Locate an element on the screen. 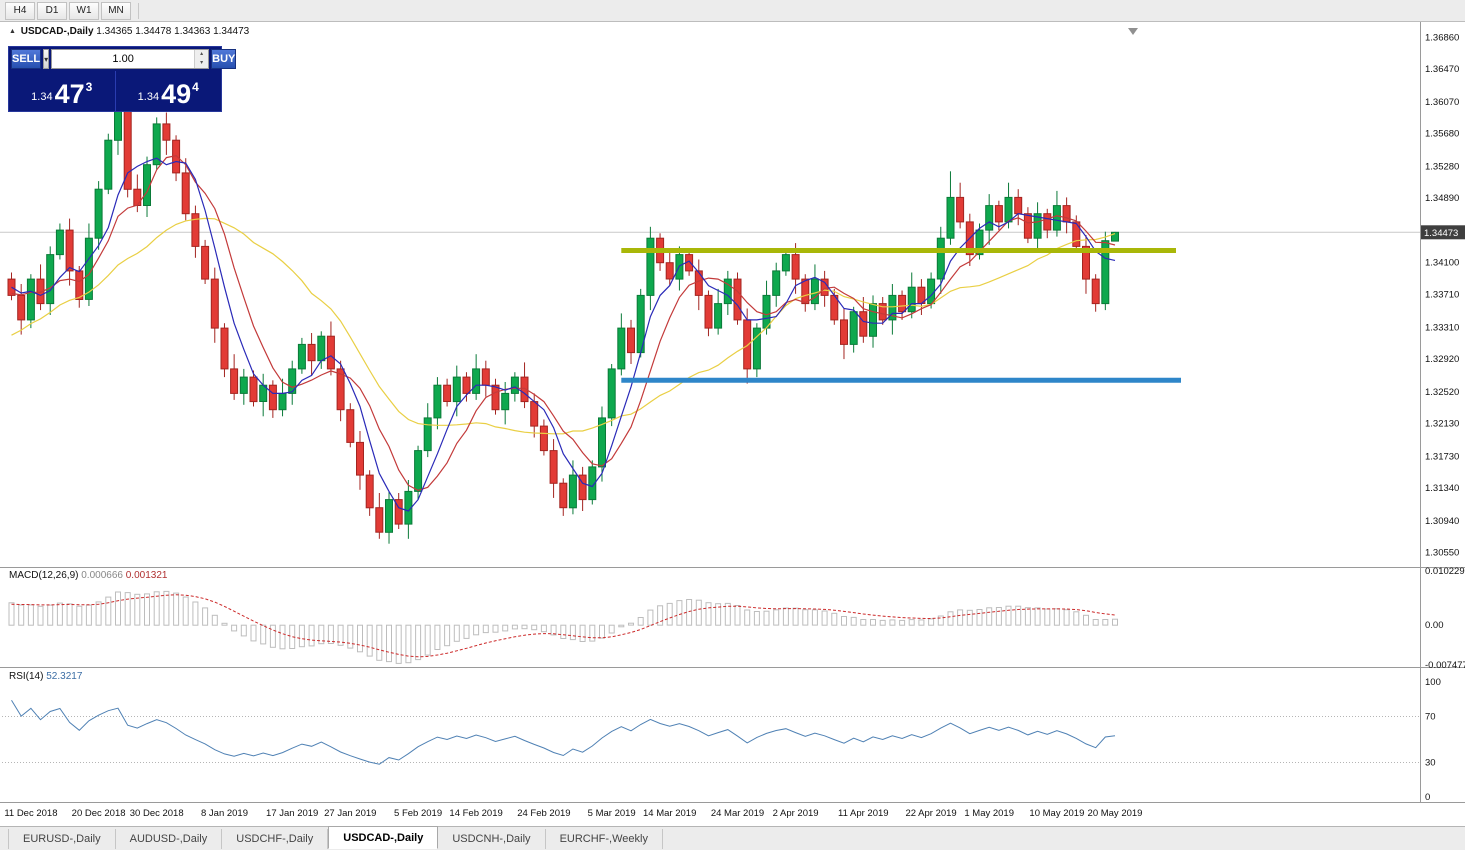 Image resolution: width=1465 pixels, height=850 pixels. time-axis-label: 11 Apr 2019 is located at coordinates (863, 813).